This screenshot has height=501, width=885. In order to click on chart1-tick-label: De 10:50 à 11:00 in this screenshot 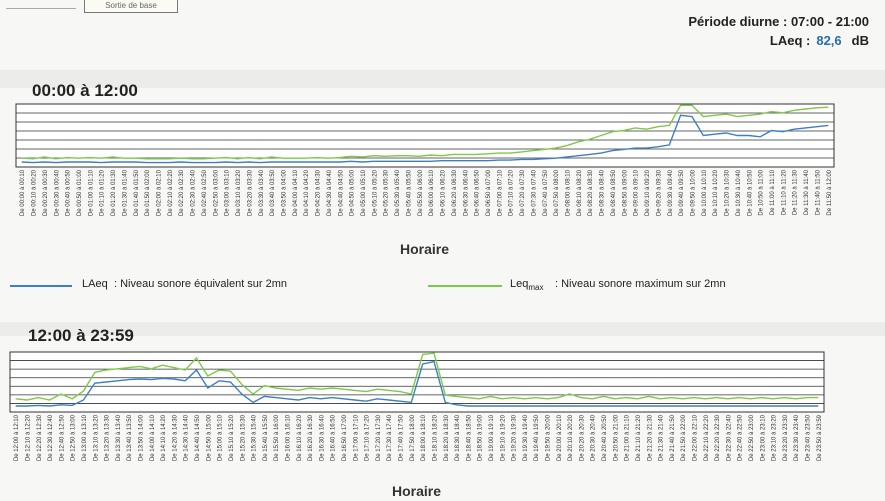, I will do `click(762, 192)`.